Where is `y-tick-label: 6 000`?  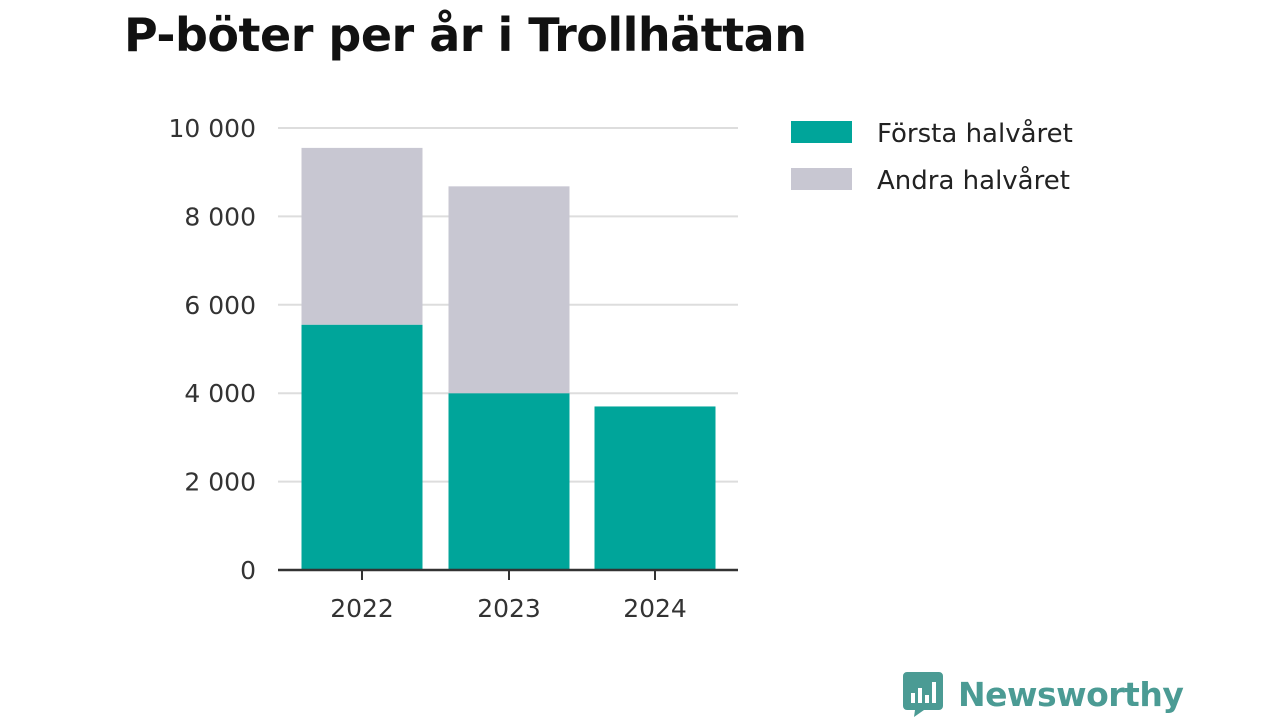
y-tick-label: 6 000 is located at coordinates (220, 305).